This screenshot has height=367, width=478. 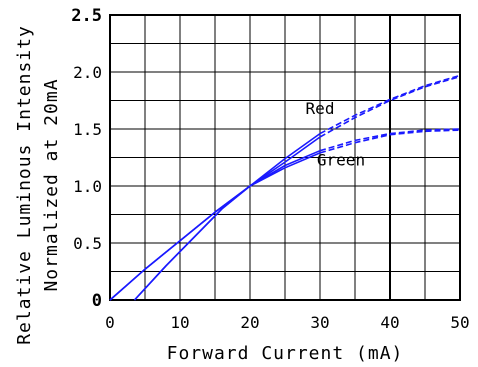 What do you see at coordinates (319, 322) in the screenshot?
I see `x-tick-label: 30` at bounding box center [319, 322].